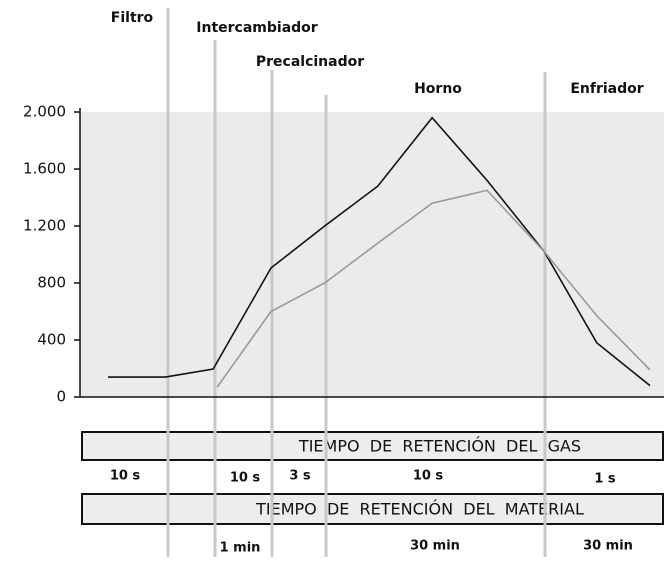 The image size is (664, 561). I want to click on y-tick-label: 1.600, so click(44, 169).